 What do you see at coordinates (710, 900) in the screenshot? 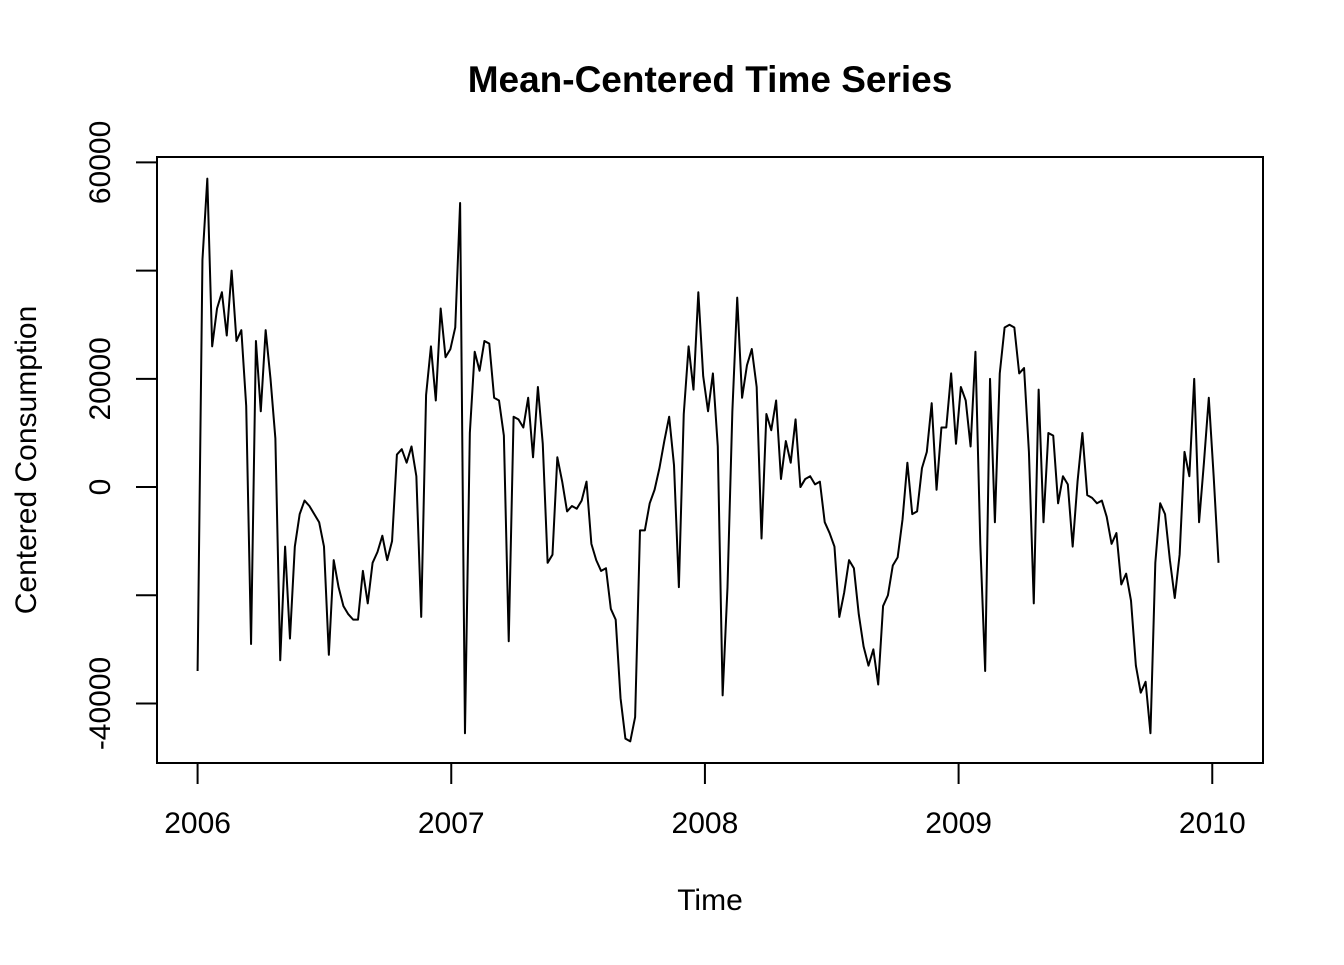
I see `x-axis-label: Time` at bounding box center [710, 900].